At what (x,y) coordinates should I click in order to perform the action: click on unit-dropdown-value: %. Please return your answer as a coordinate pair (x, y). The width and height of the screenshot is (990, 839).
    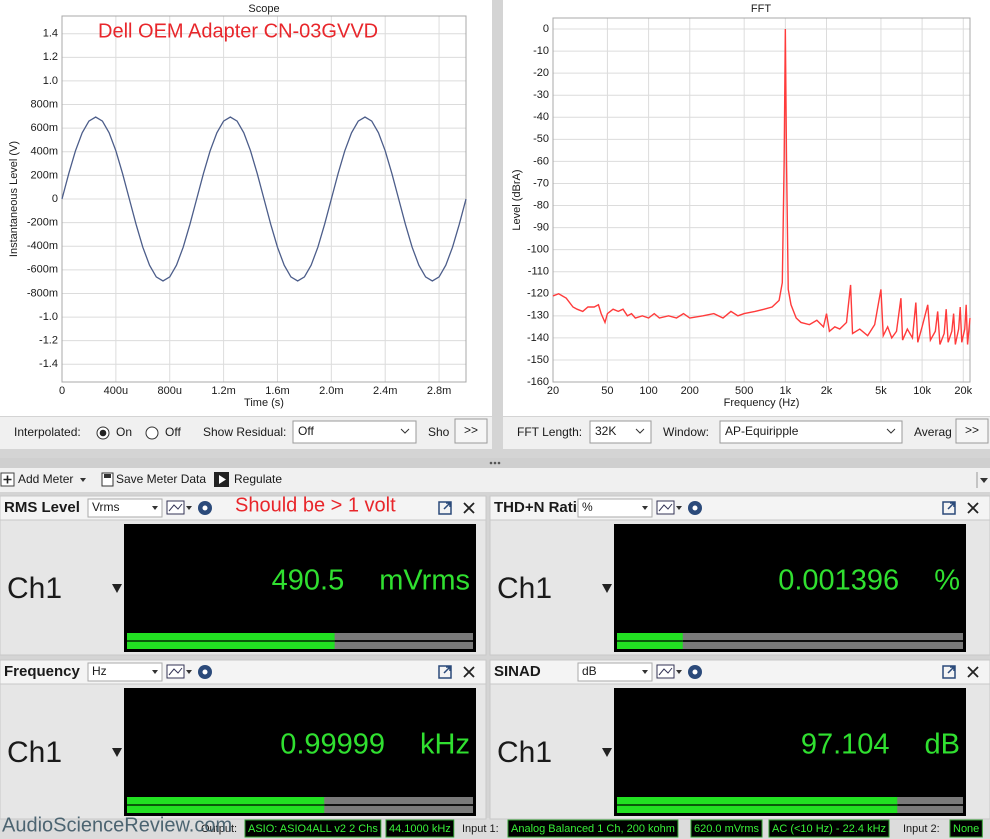
    Looking at the image, I should click on (587, 507).